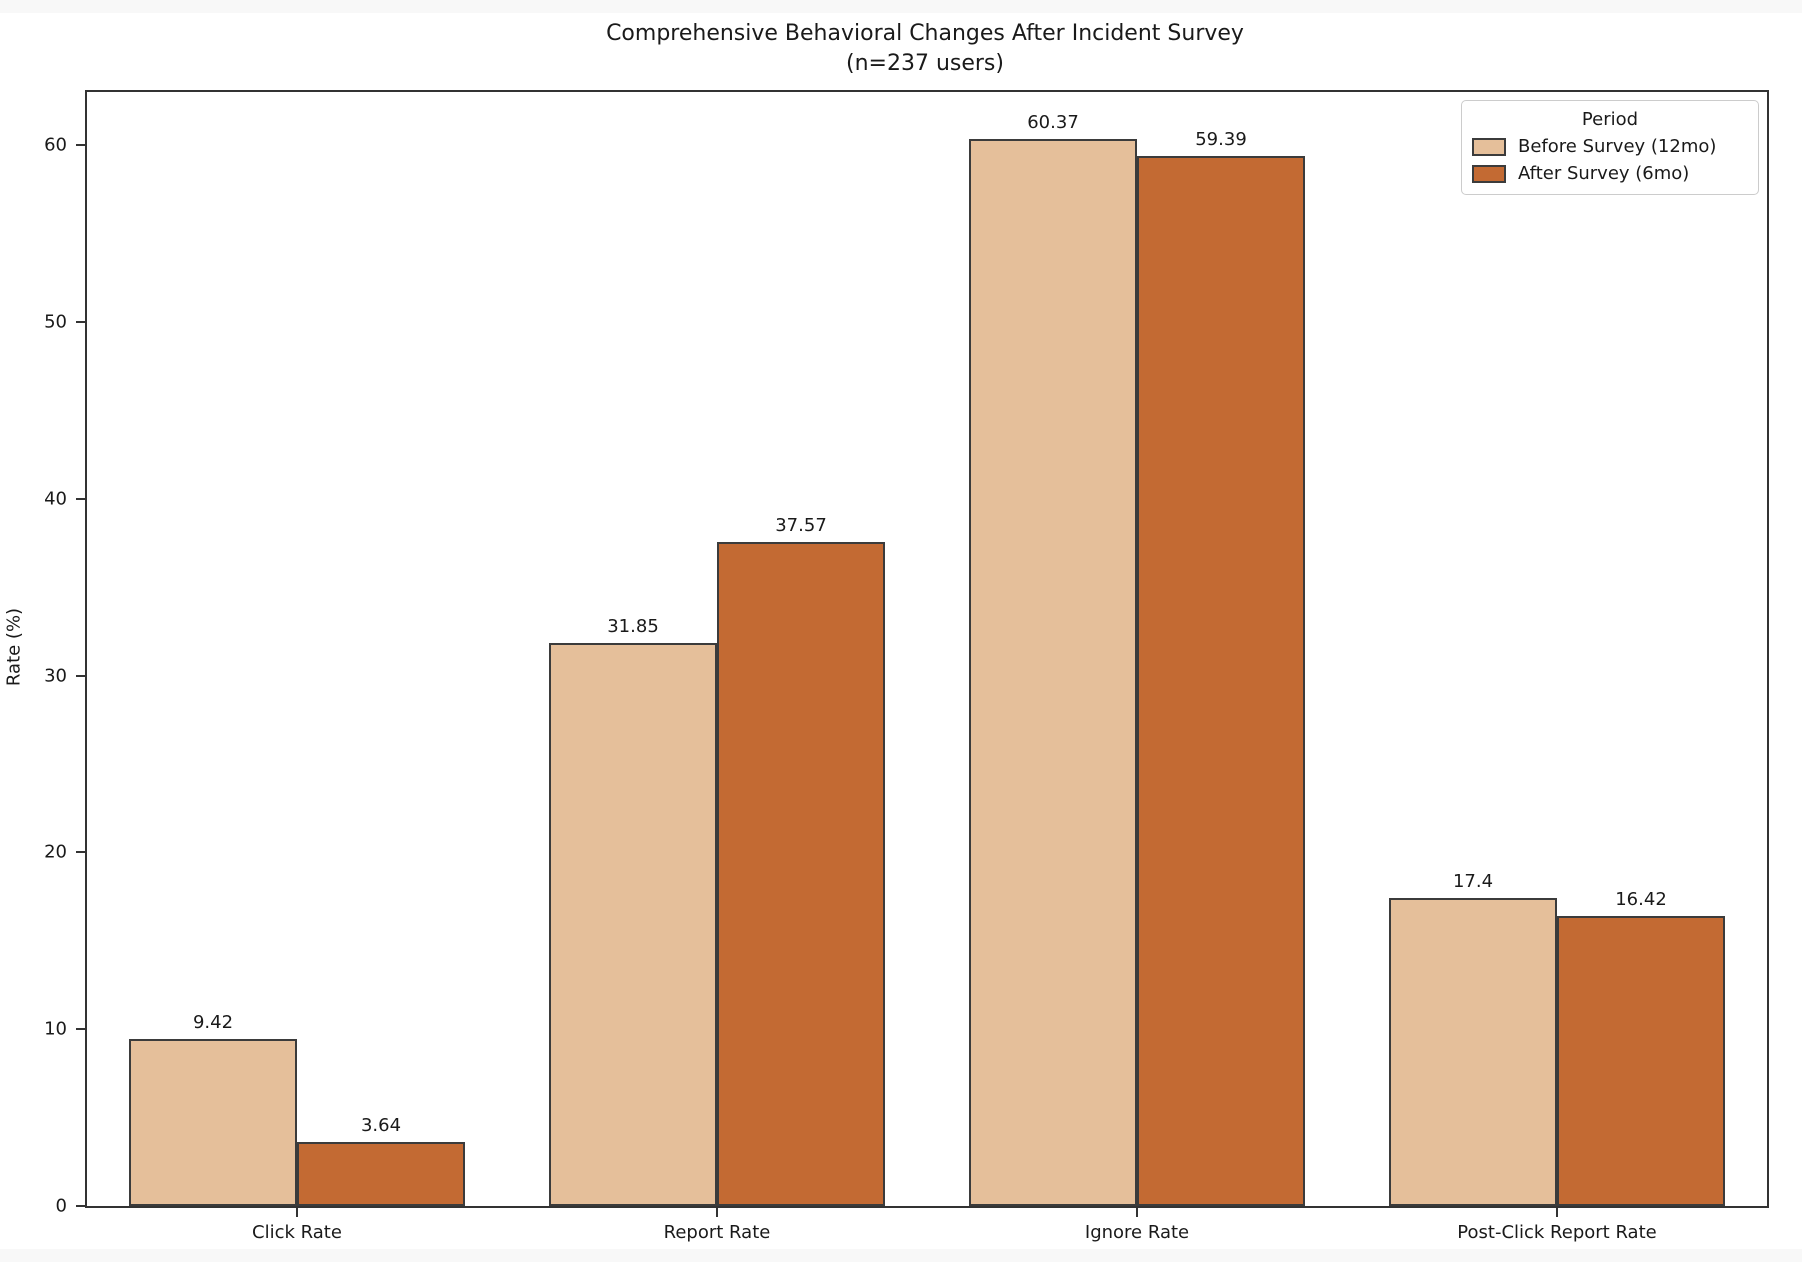  I want to click on legend-item: After Survey (6mo), so click(1610, 173).